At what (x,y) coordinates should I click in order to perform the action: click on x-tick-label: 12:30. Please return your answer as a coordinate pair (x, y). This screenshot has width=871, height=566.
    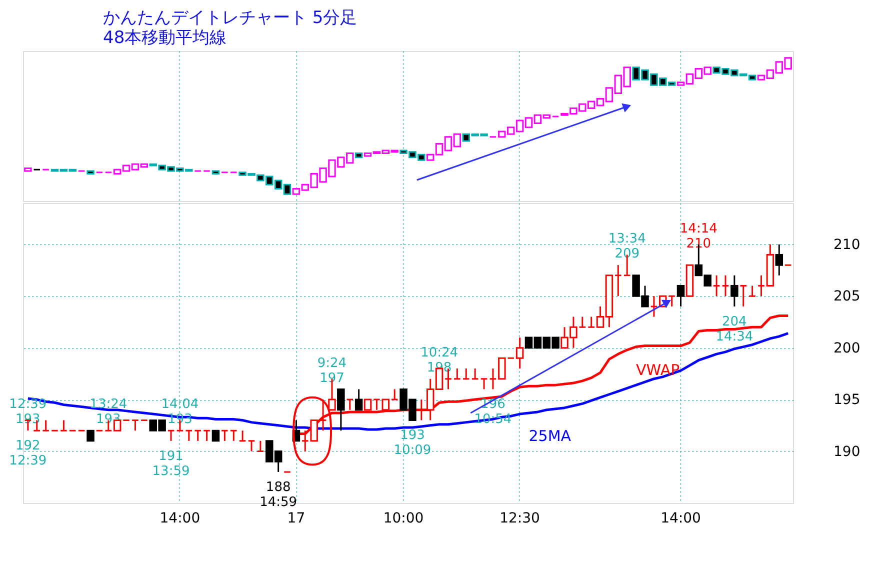
    Looking at the image, I should click on (520, 518).